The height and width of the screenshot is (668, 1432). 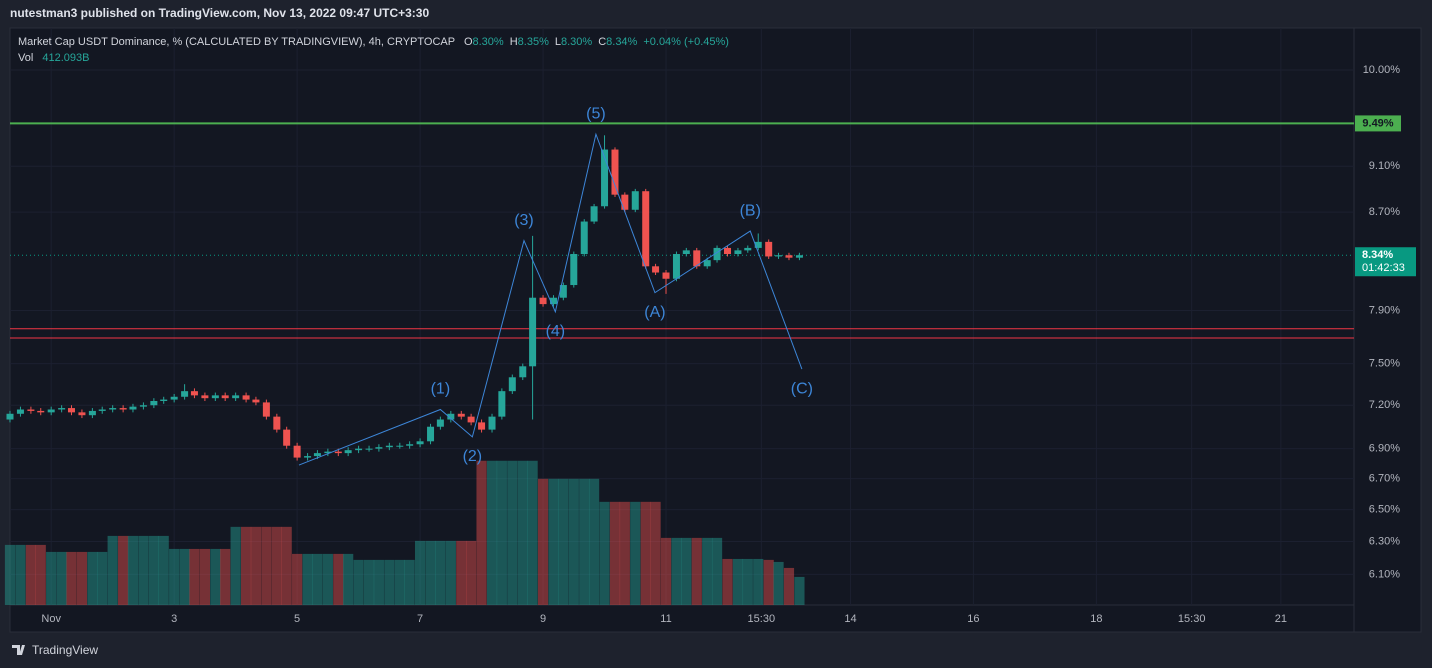 I want to click on ohlc-value: 8.34%, so click(x=621, y=42).